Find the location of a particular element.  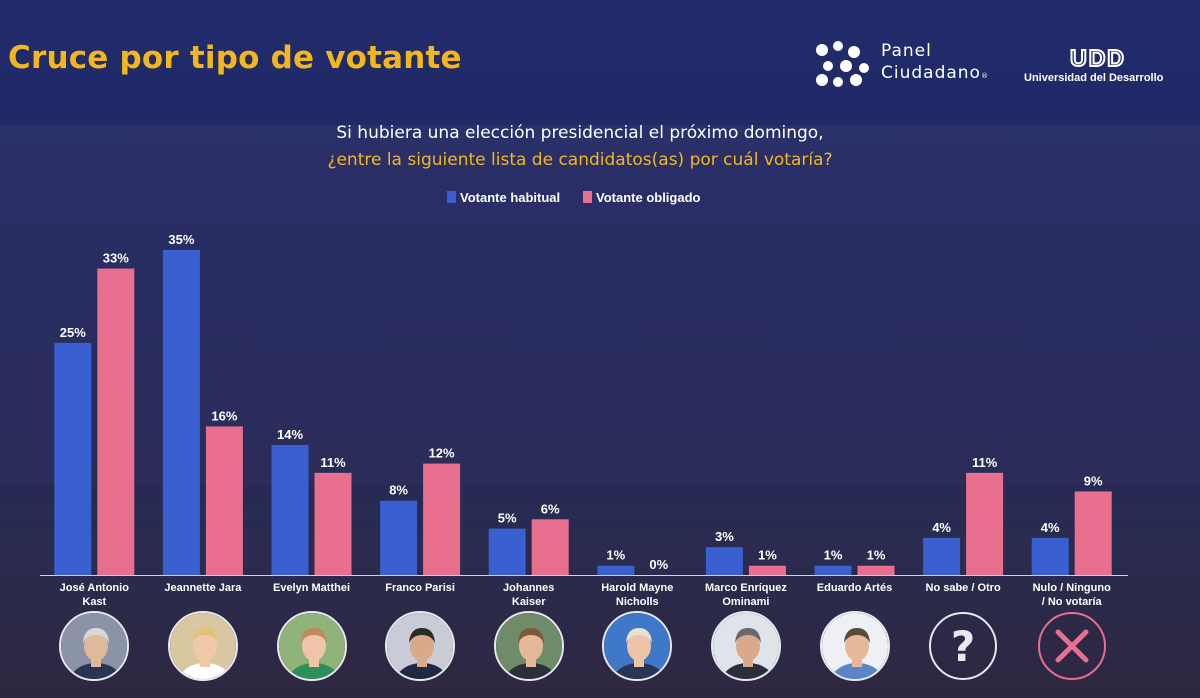

category-label: No sabe / Otro is located at coordinates (963, 588).